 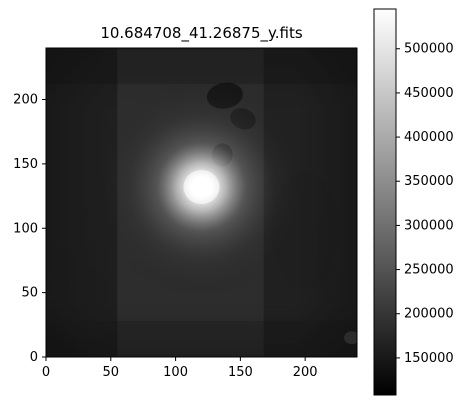 What do you see at coordinates (429, 181) in the screenshot?
I see `colorbar-tick-label: 350000` at bounding box center [429, 181].